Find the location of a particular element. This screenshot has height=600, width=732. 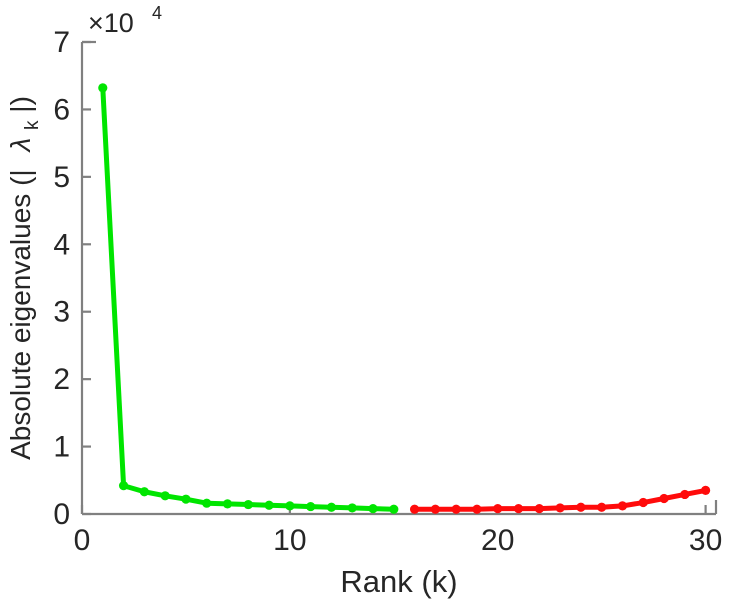

x-tick-label: 30 is located at coordinates (705, 540).